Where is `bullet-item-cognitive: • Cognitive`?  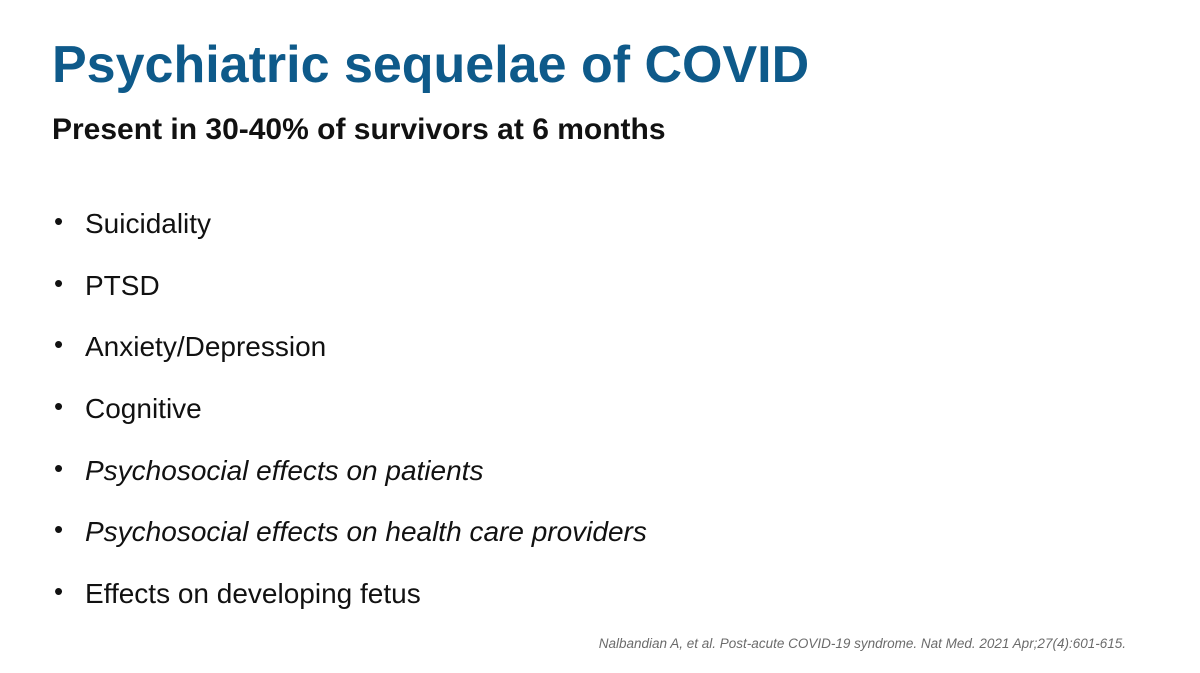 bullet-item-cognitive: • Cognitive is located at coordinates (349, 409).